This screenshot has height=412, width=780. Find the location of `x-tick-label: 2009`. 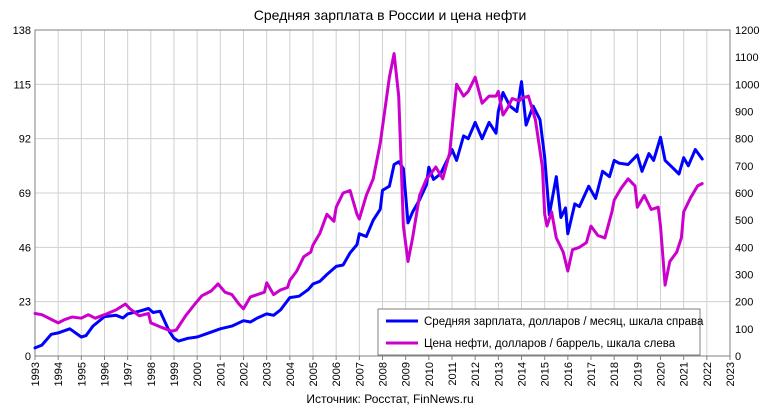

x-tick-label: 2009 is located at coordinates (407, 374).